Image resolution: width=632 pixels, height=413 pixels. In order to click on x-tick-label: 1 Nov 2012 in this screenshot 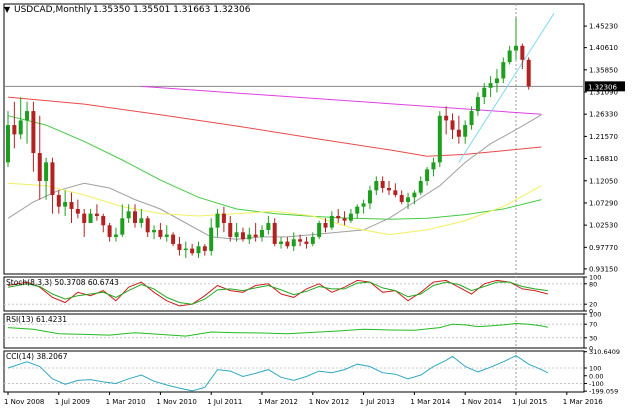, I will do `click(329, 402)`.